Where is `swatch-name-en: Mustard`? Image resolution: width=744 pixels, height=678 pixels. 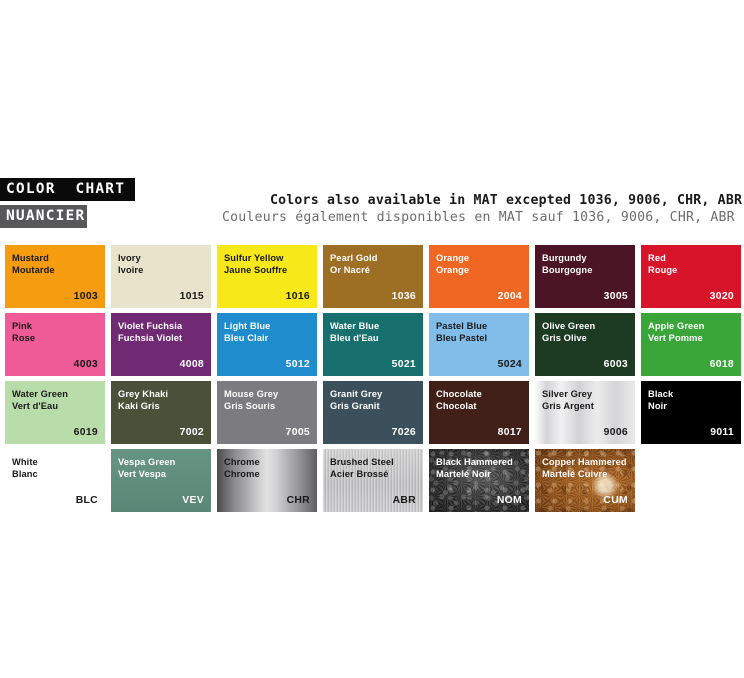
swatch-name-en: Mustard is located at coordinates (30, 258).